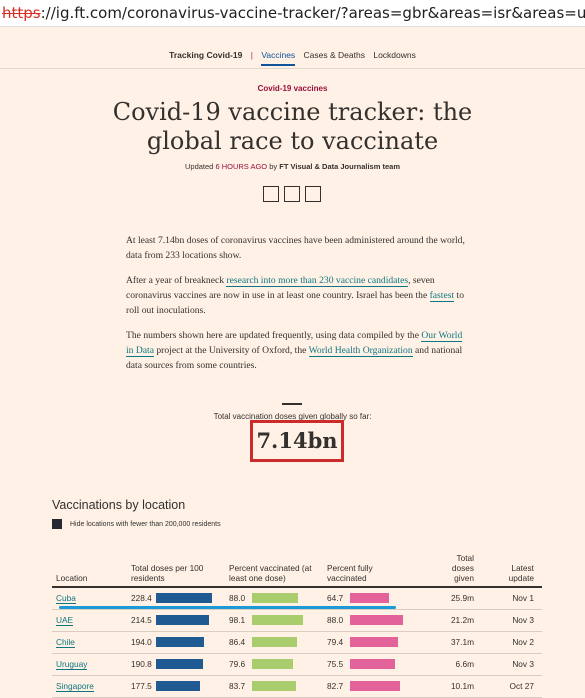 The image size is (585, 698). Describe the element at coordinates (237, 642) in the screenshot. I see `pct-one-dose-value: 86.4` at that location.